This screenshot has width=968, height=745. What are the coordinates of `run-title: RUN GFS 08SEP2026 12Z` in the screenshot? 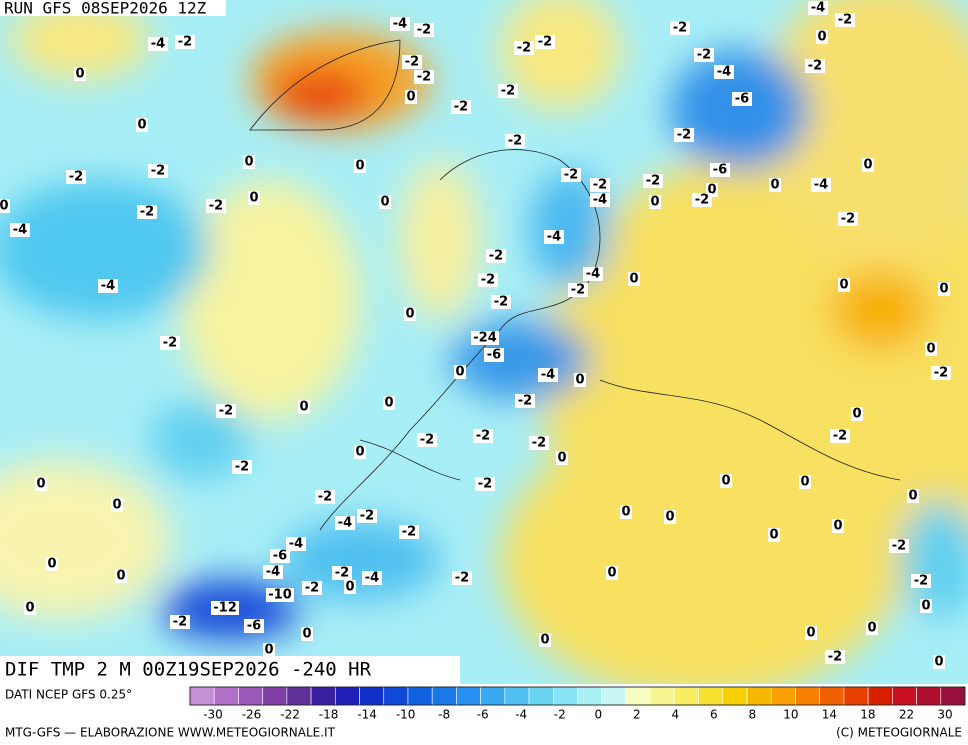 It's located at (105, 9).